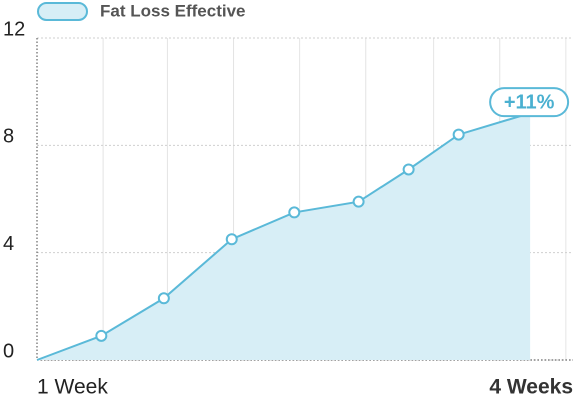 The height and width of the screenshot is (403, 576). I want to click on annotation-label: +11%, so click(529, 102).